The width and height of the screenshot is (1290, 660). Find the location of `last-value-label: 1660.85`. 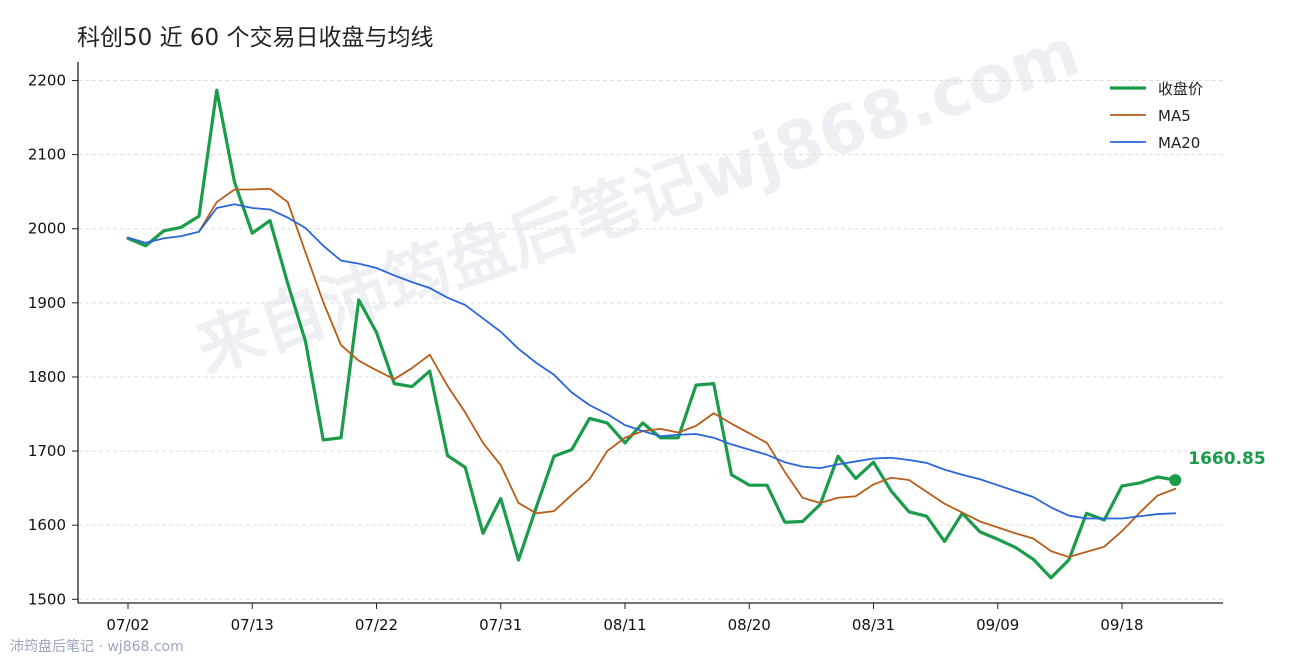

last-value-label: 1660.85 is located at coordinates (1226, 459).